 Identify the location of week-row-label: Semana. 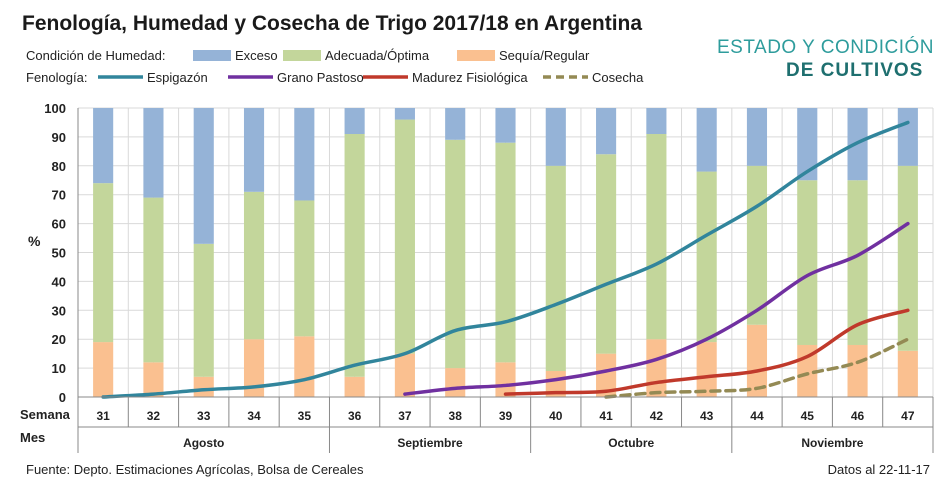
(45, 414).